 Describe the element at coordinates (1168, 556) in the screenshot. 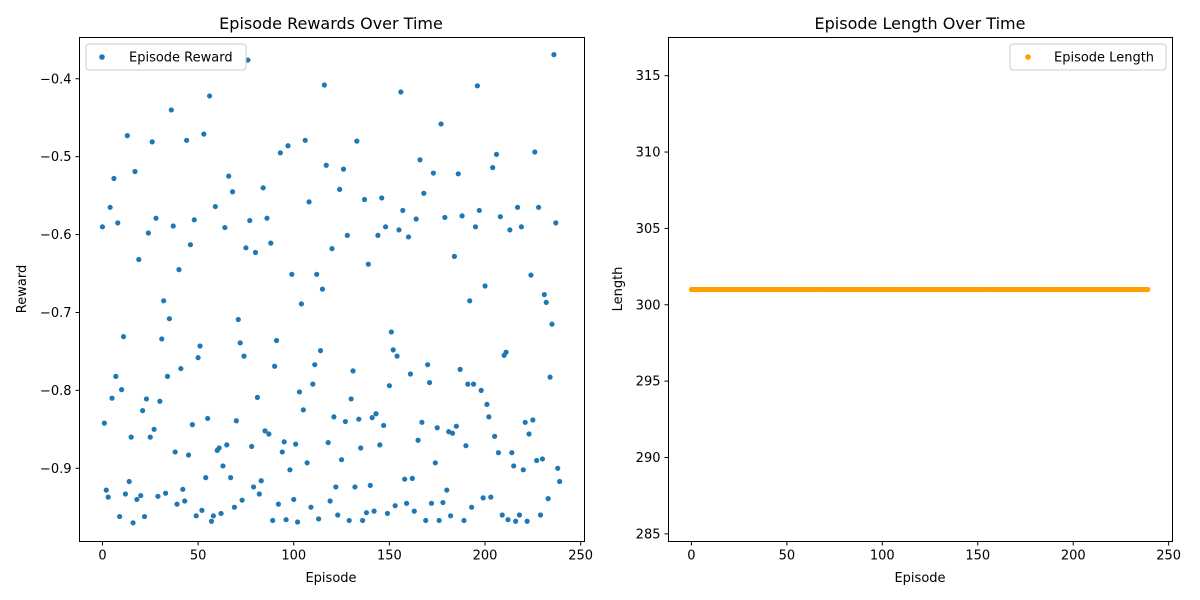

I see `length-x-tick-label: 250` at that location.